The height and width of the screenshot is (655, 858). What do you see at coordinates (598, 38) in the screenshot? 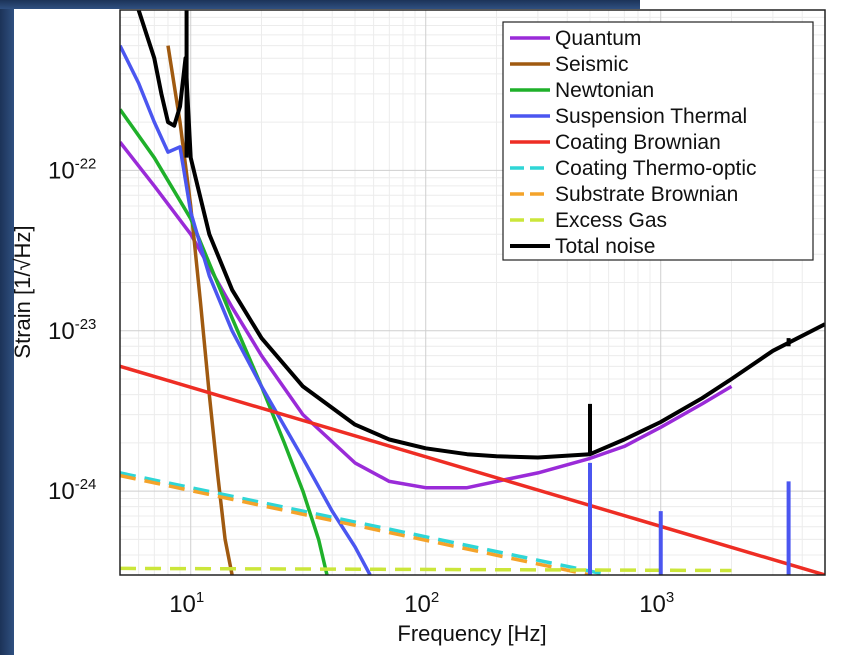
I see `legend-label-quantum: Quantum` at bounding box center [598, 38].